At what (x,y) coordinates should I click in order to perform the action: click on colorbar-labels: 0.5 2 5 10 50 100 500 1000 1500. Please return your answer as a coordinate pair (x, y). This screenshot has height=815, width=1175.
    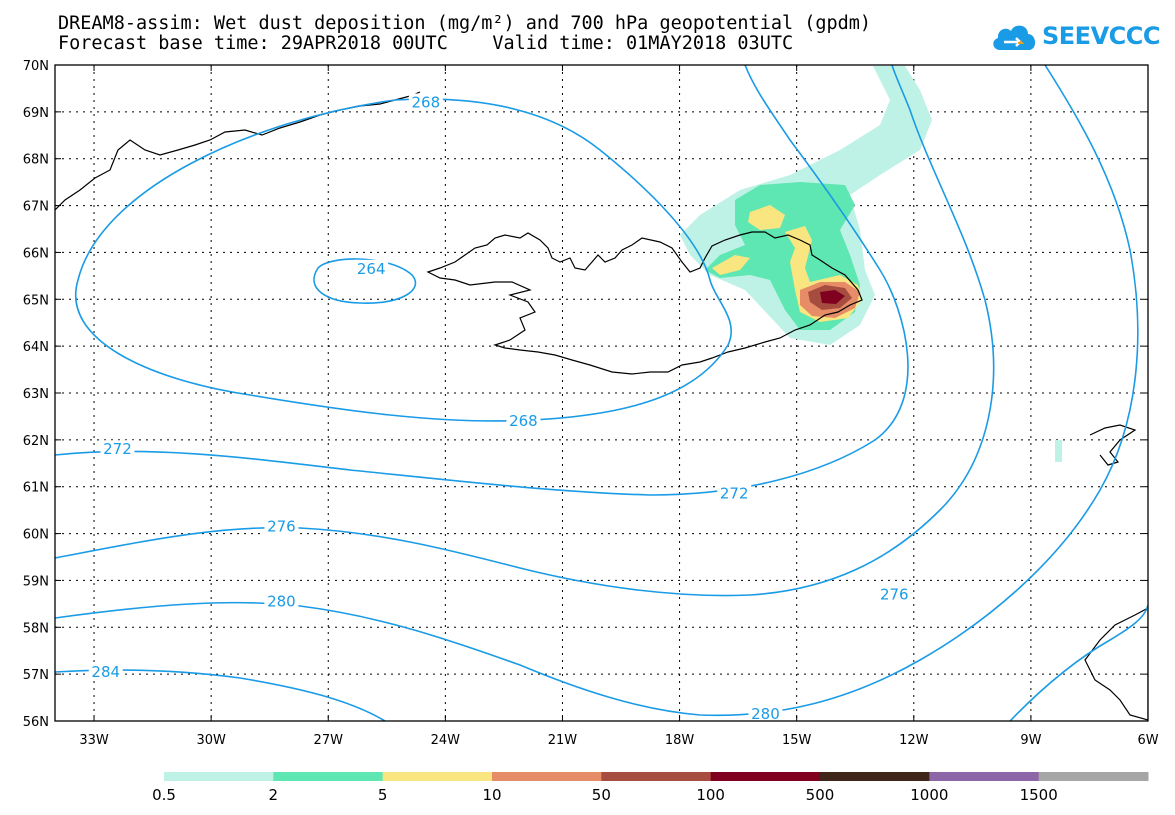
    Looking at the image, I should click on (605, 795).